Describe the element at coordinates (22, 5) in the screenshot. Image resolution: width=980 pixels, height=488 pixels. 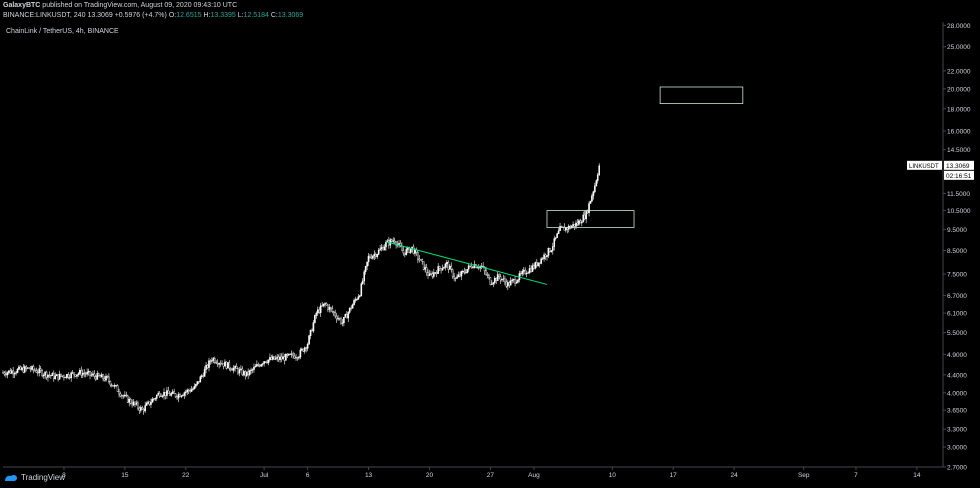
I see `author-name: GalaxyBTC` at that location.